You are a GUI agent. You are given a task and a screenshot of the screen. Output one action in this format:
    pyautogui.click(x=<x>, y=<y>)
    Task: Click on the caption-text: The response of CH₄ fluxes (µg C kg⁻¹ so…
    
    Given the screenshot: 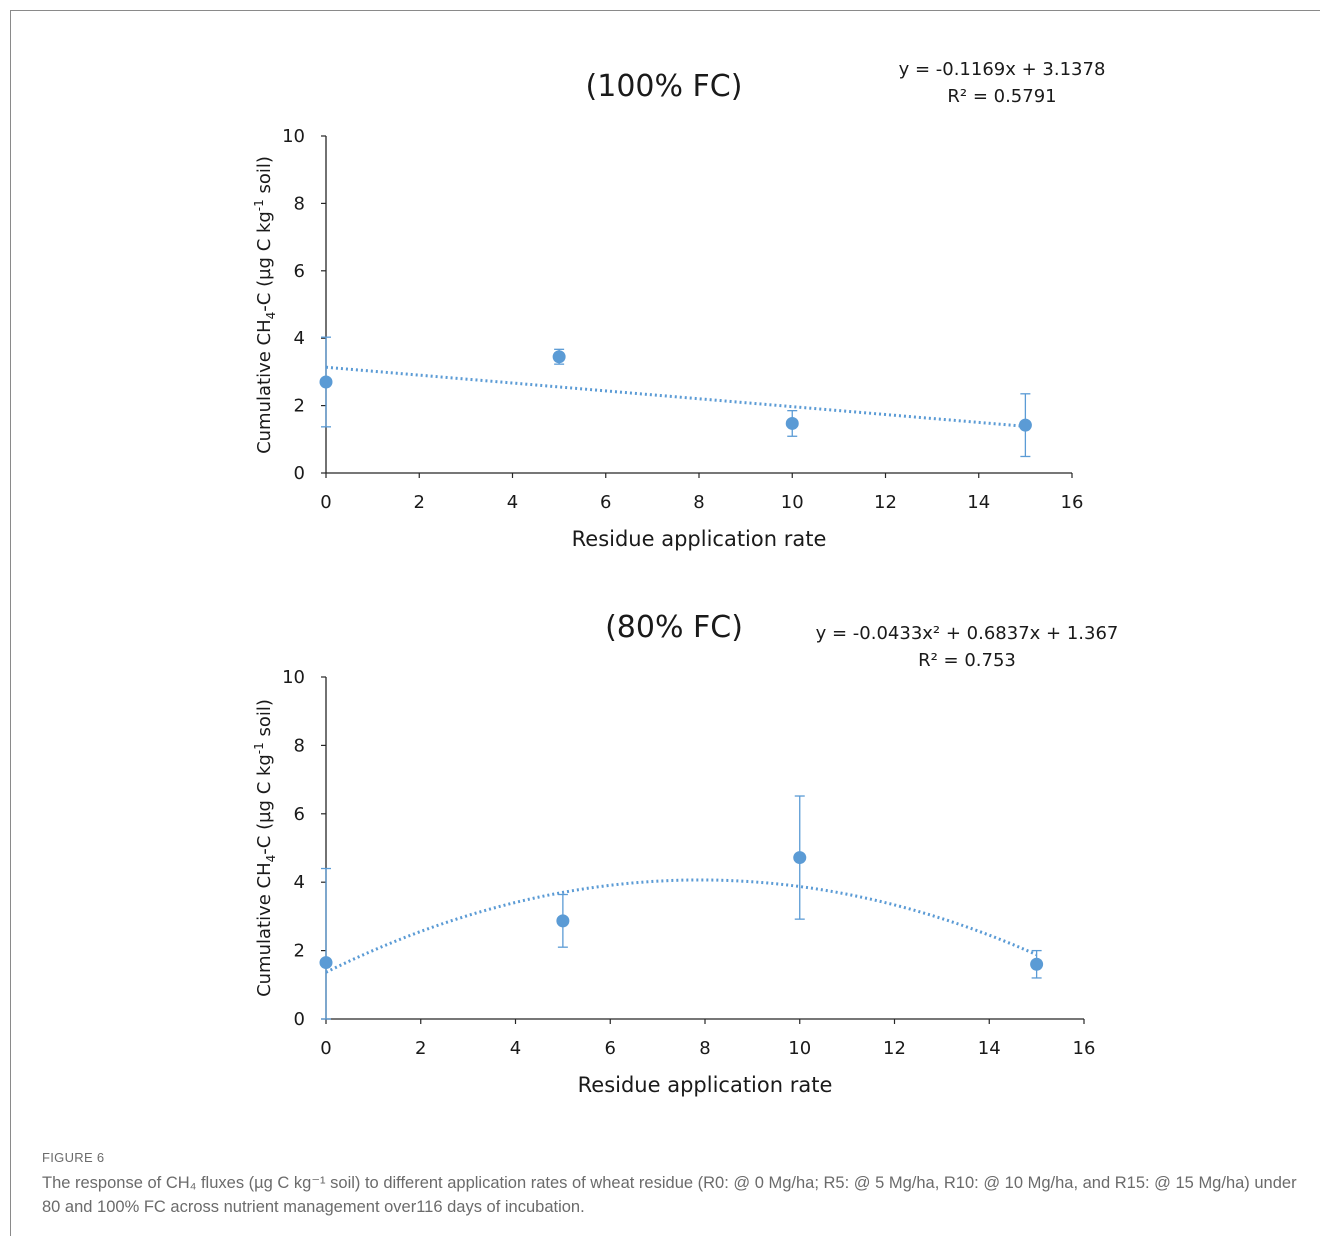 What is the action you would take?
    pyautogui.click(x=669, y=1195)
    